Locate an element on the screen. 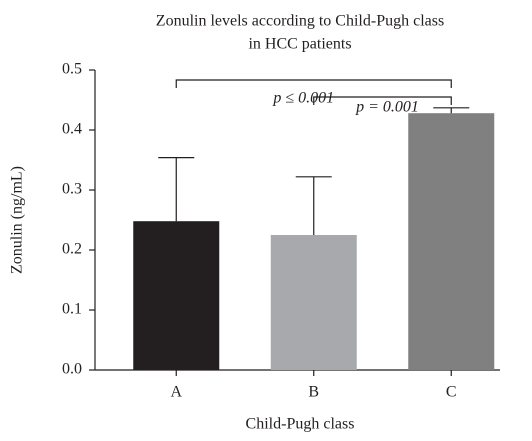  x-tick-label: B is located at coordinates (313, 392).